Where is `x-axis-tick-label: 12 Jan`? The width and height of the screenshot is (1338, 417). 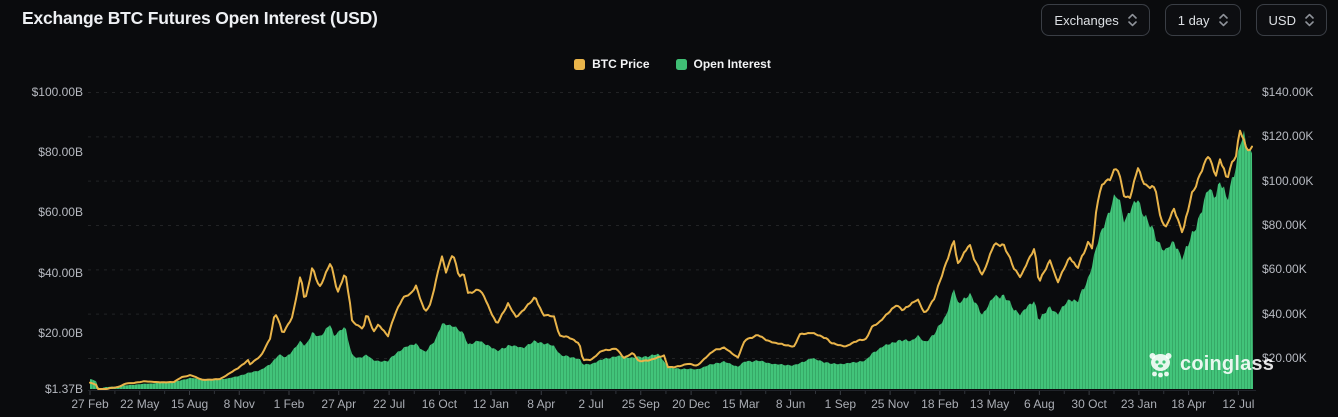 x-axis-tick-label: 12 Jan is located at coordinates (490, 404).